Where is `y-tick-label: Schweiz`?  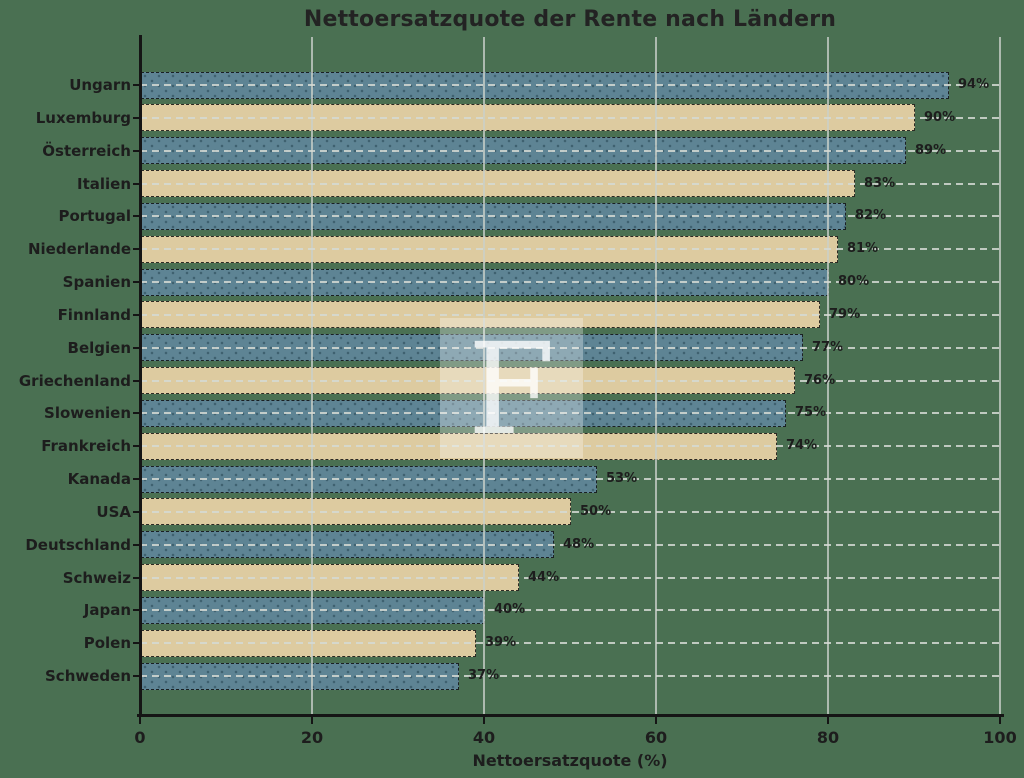 y-tick-label: Schweiz is located at coordinates (96, 578).